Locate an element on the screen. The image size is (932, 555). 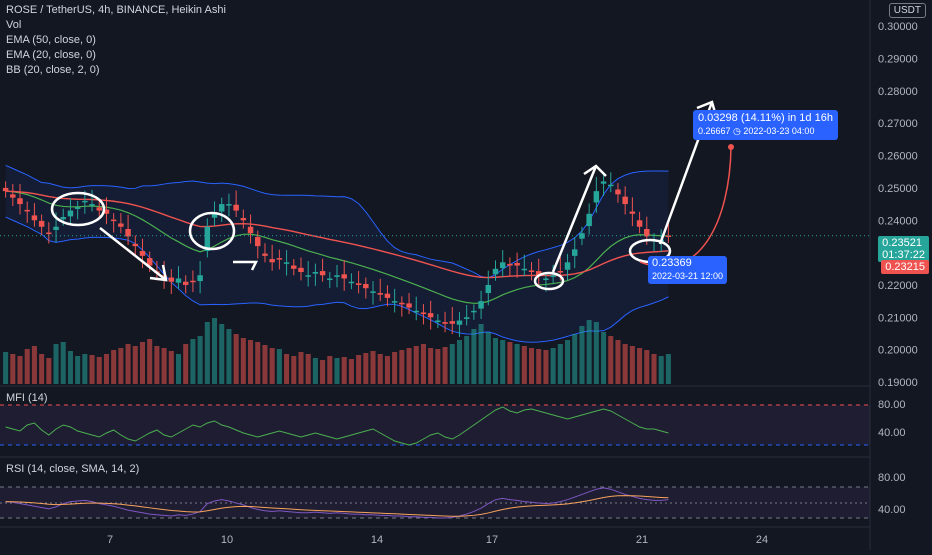
currency-button: USDT is located at coordinates (907, 10).